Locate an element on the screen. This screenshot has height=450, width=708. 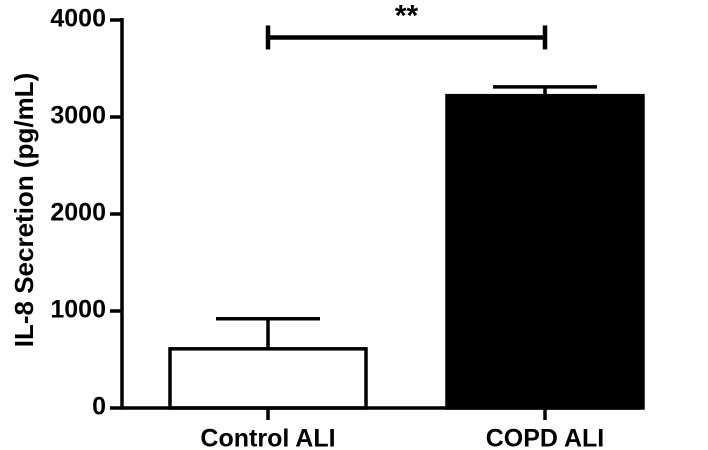
y-tick-label-1000: 1000 is located at coordinates (78, 310).